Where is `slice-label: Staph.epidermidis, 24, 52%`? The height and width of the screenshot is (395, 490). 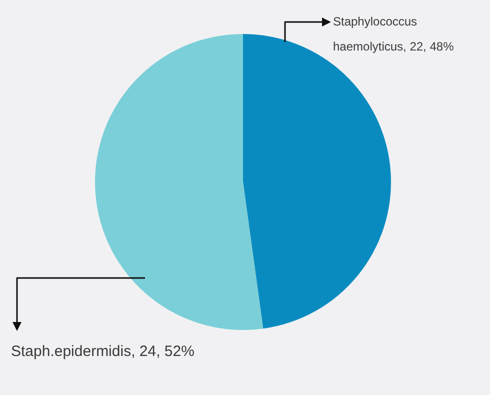
slice-label: Staph.epidermidis, 24, 52% is located at coordinates (102, 351).